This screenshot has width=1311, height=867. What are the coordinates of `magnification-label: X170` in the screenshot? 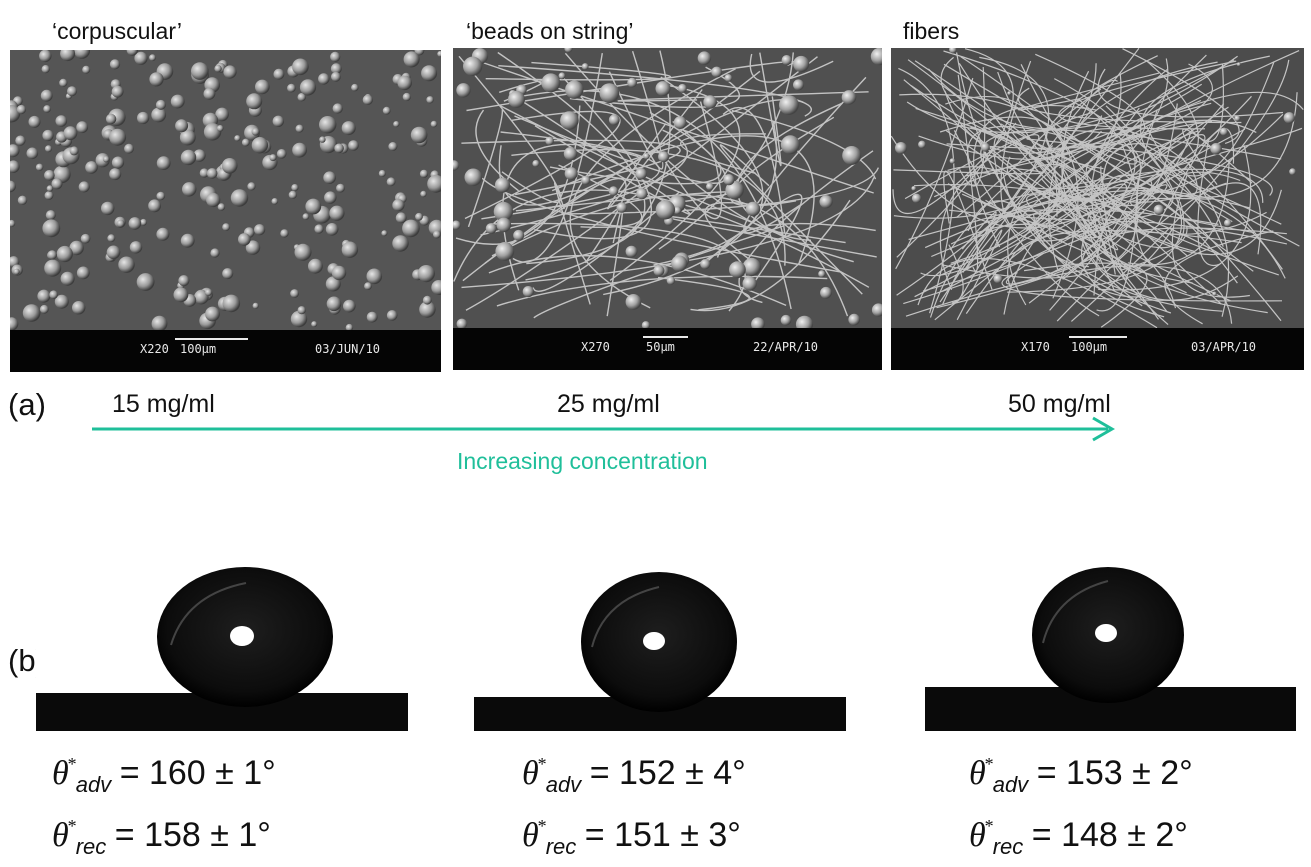 It's located at (1035, 347).